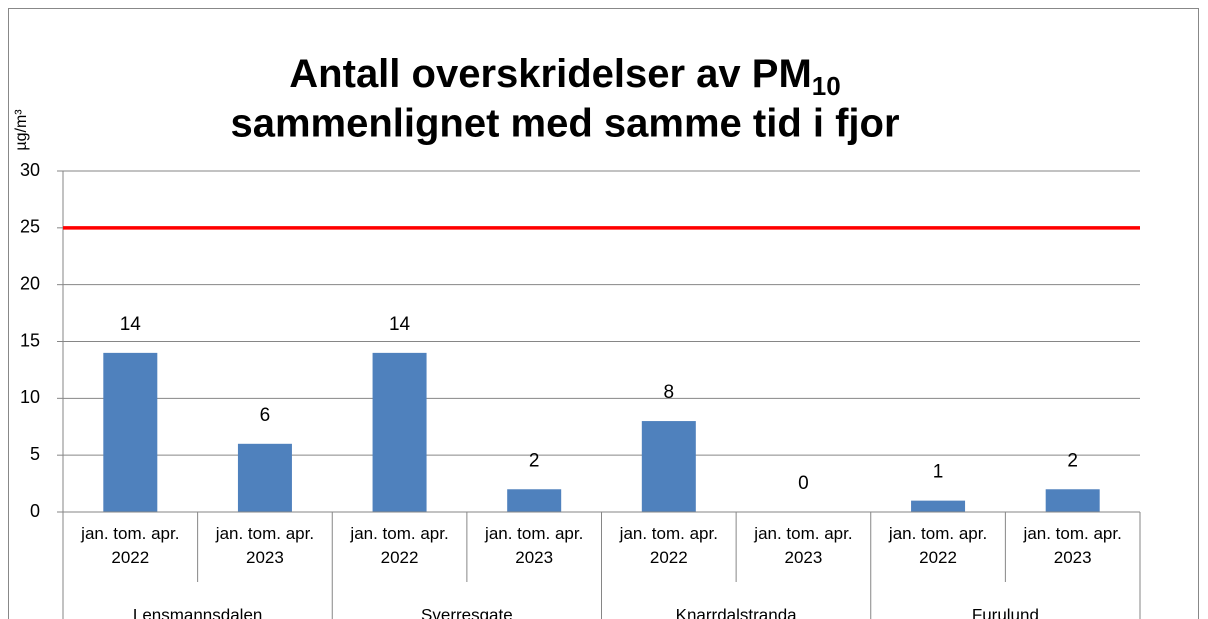  I want to click on data-label: 1, so click(938, 472).